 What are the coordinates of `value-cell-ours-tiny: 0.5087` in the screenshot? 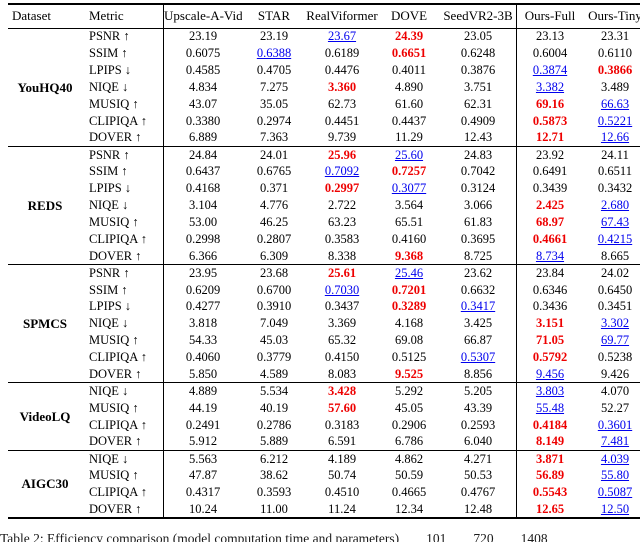 It's located at (615, 492).